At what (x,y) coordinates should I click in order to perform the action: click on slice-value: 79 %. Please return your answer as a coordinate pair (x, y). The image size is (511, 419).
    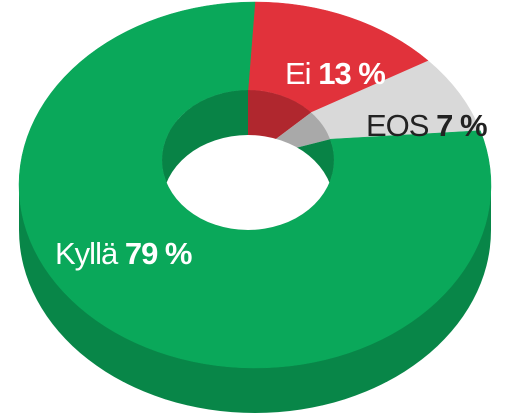
    Looking at the image, I should click on (158, 253).